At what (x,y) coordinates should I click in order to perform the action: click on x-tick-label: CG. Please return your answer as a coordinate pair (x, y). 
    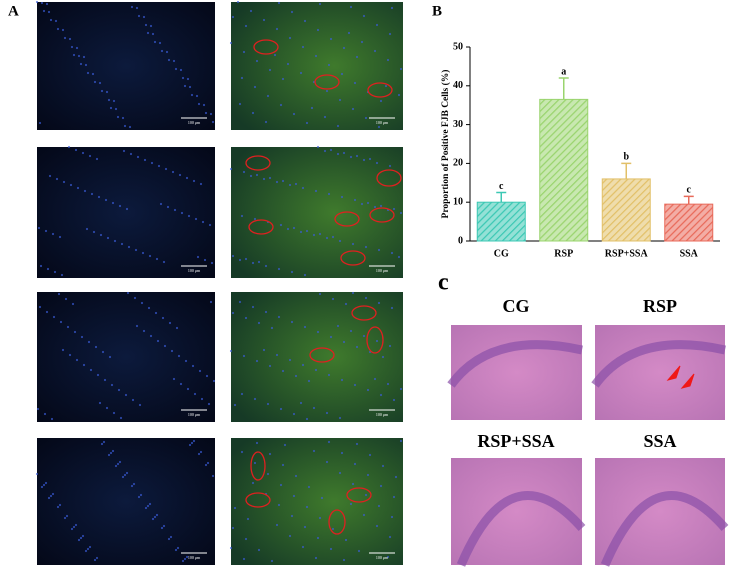
    Looking at the image, I should click on (501, 253).